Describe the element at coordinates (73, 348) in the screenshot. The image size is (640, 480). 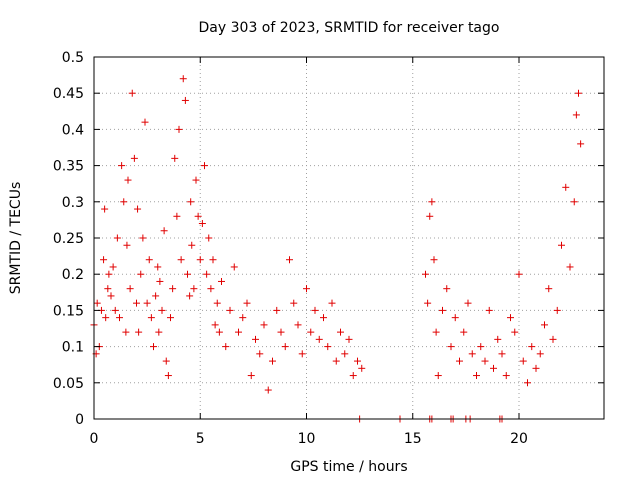
I see `y-tick-label: 0.1` at that location.